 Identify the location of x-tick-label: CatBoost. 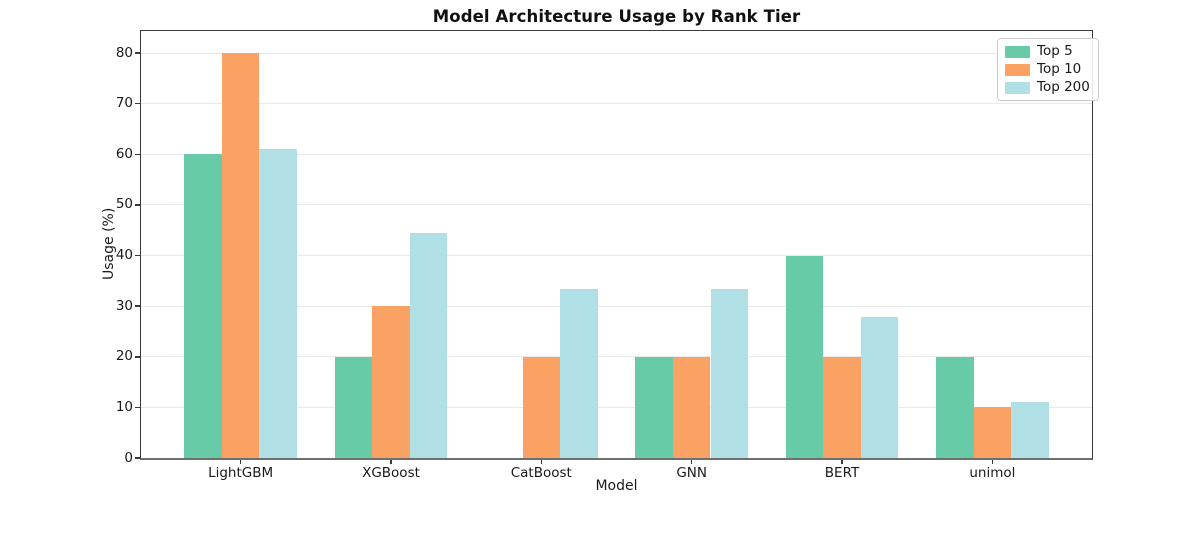
(541, 473).